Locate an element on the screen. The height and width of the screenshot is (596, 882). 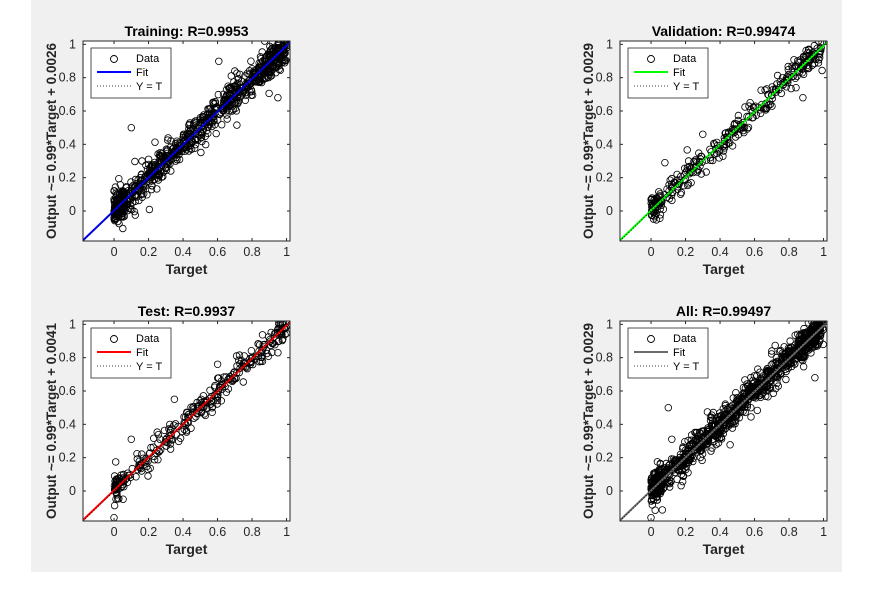
y-axis-label: Output ~= 0.99*Target + 0.0041 is located at coordinates (51, 421).